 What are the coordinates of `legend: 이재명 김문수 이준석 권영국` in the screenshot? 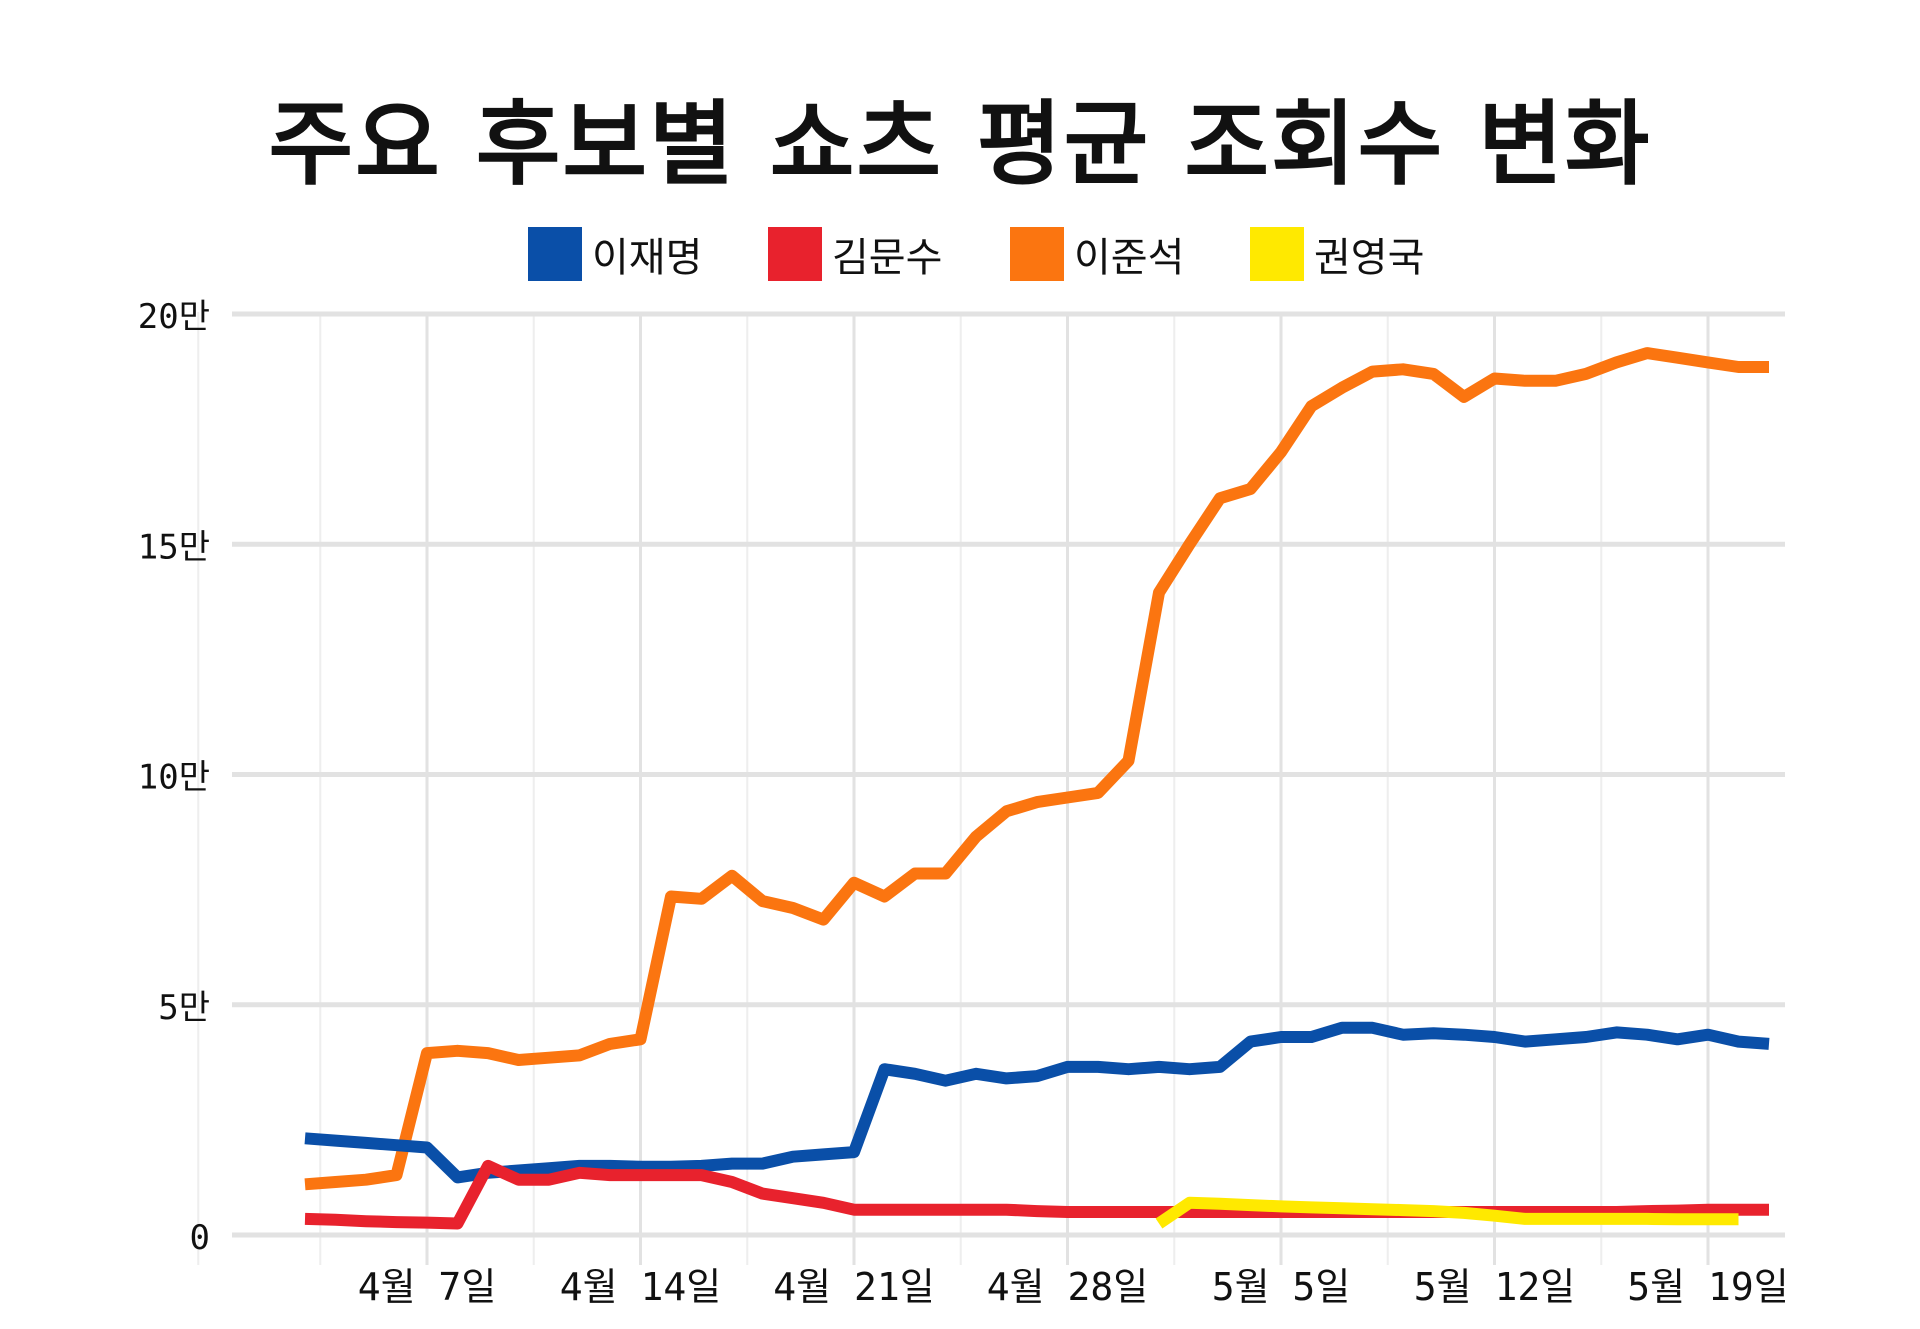 It's located at (960, 255).